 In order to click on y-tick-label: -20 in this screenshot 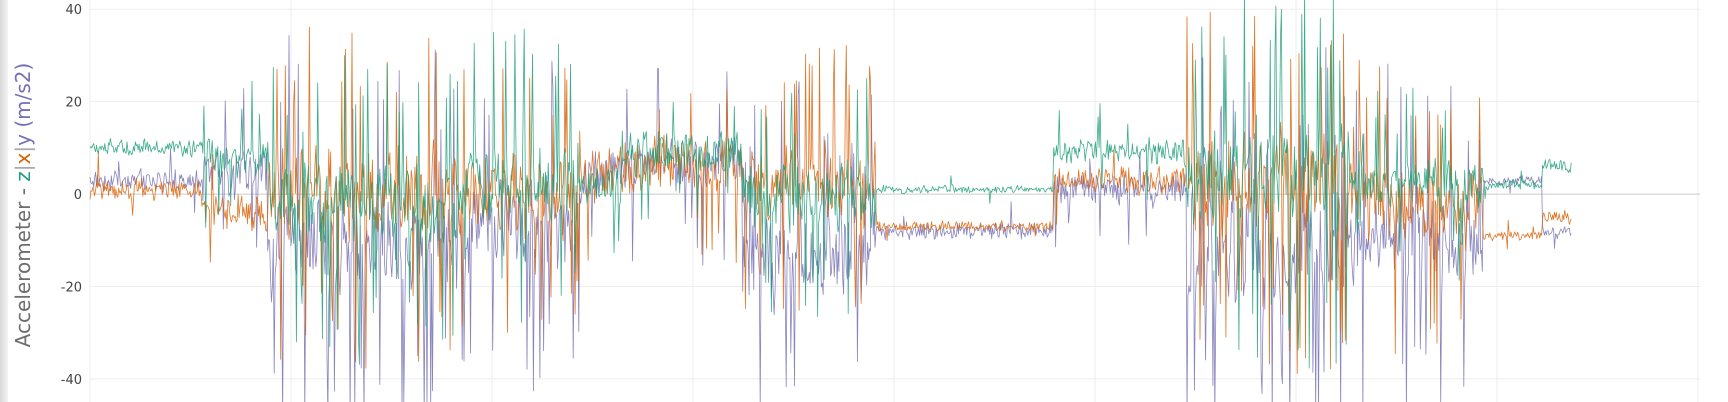, I will do `click(71, 287)`.